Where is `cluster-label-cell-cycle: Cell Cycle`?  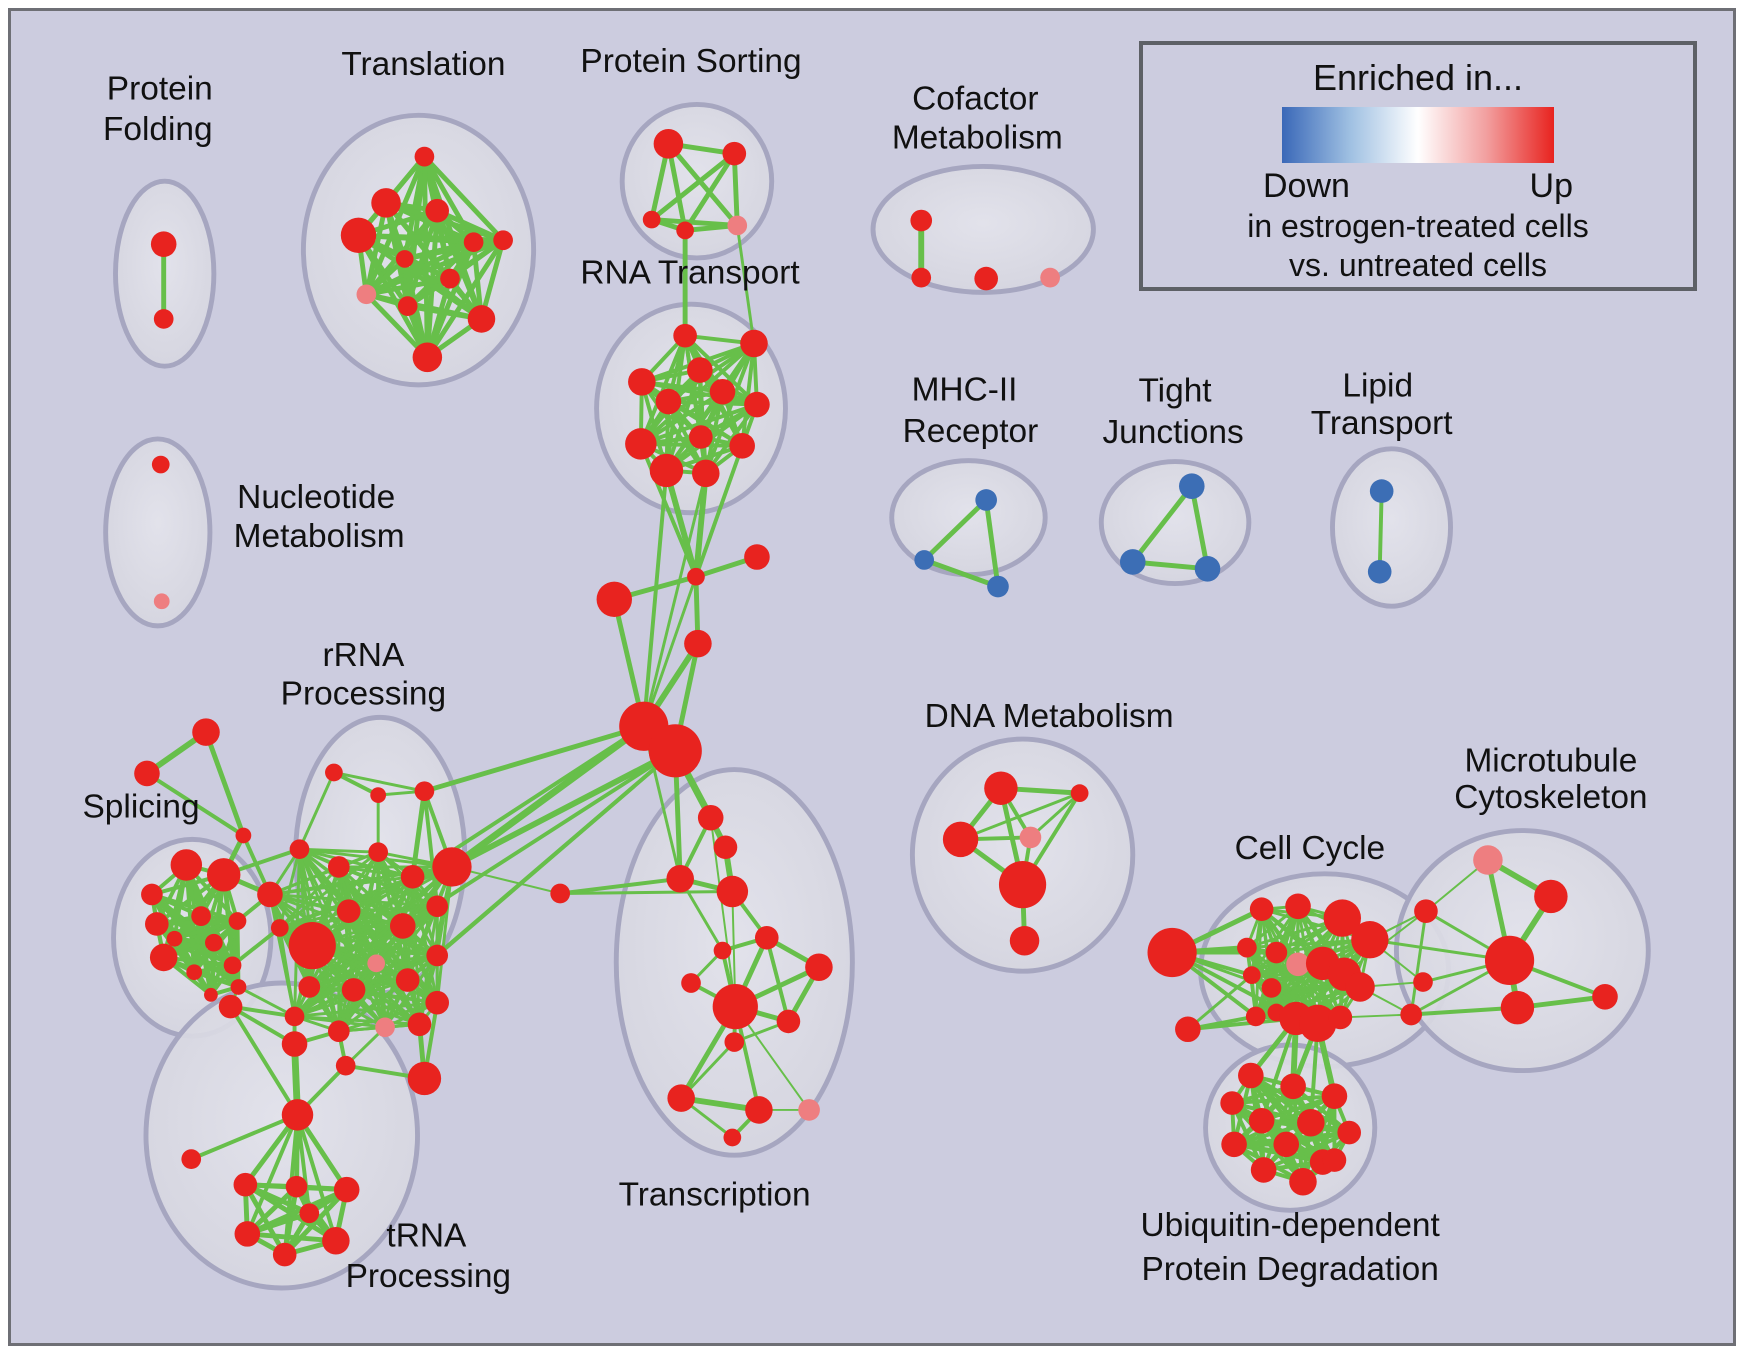 cluster-label-cell-cycle: Cell Cycle is located at coordinates (1310, 848).